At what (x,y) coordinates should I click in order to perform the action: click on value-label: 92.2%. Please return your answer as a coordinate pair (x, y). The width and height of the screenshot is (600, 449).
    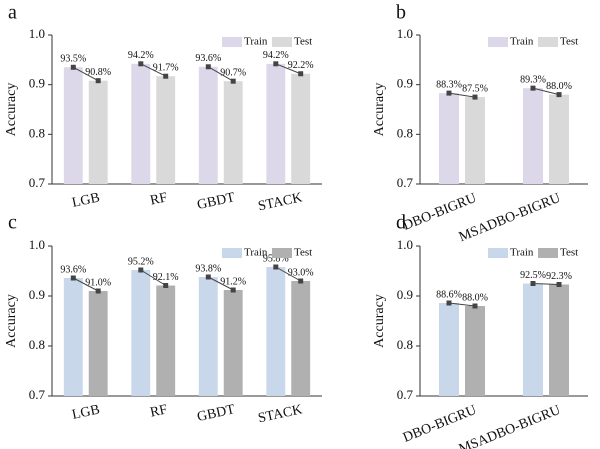
    Looking at the image, I should click on (301, 65).